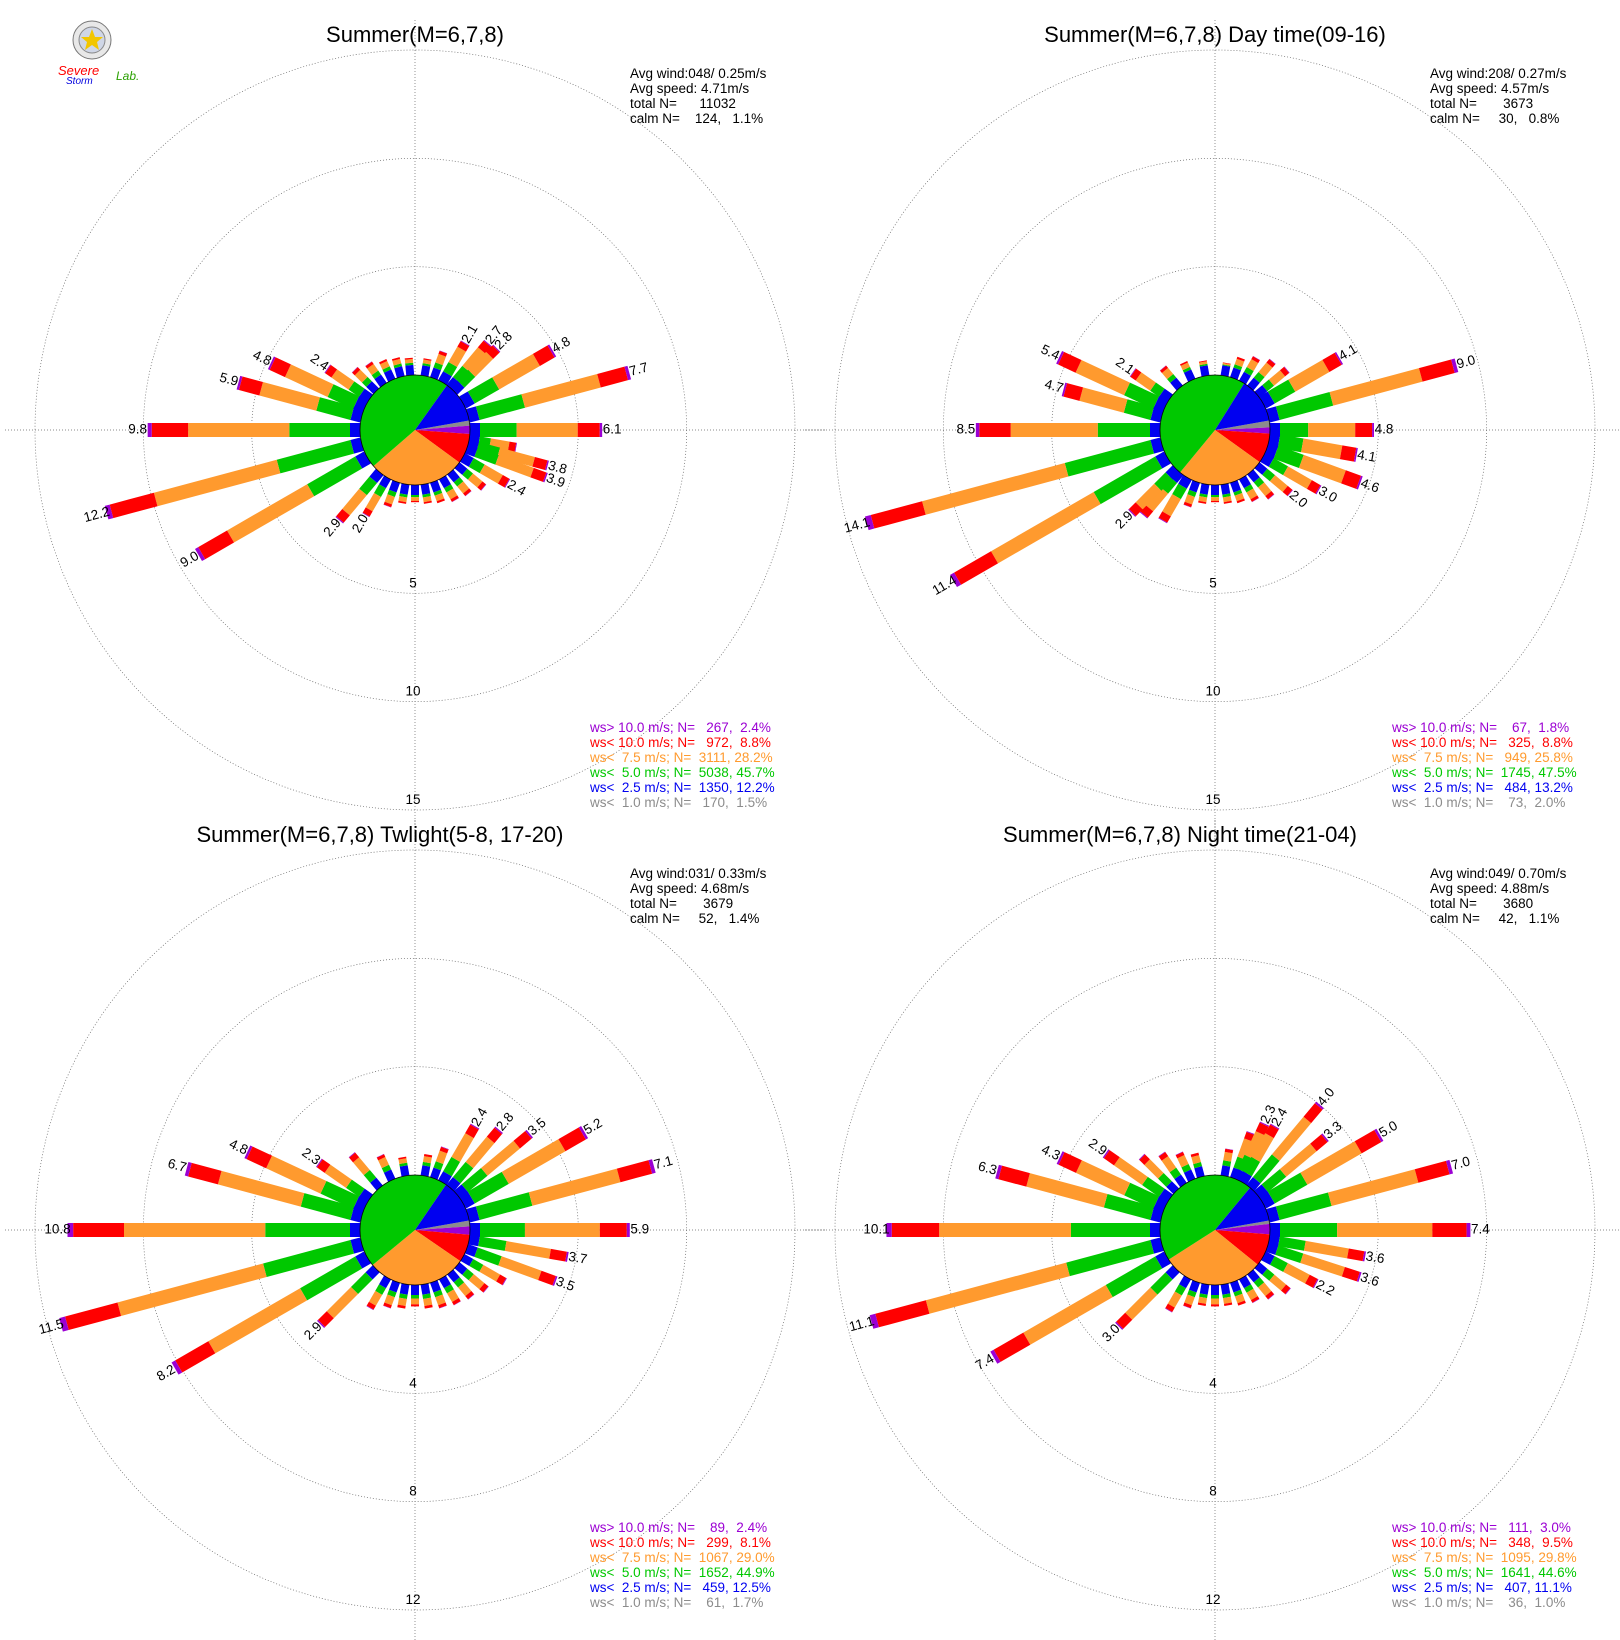 The width and height of the screenshot is (1620, 1640). I want to click on wind-bar-label: 4.8, so click(262, 358).